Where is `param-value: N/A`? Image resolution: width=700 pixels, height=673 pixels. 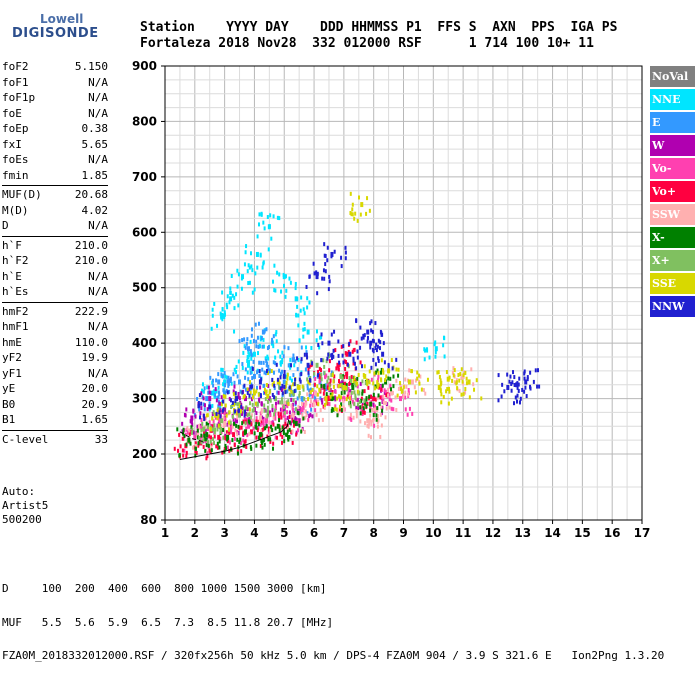
param-value: N/A is located at coordinates (98, 326).